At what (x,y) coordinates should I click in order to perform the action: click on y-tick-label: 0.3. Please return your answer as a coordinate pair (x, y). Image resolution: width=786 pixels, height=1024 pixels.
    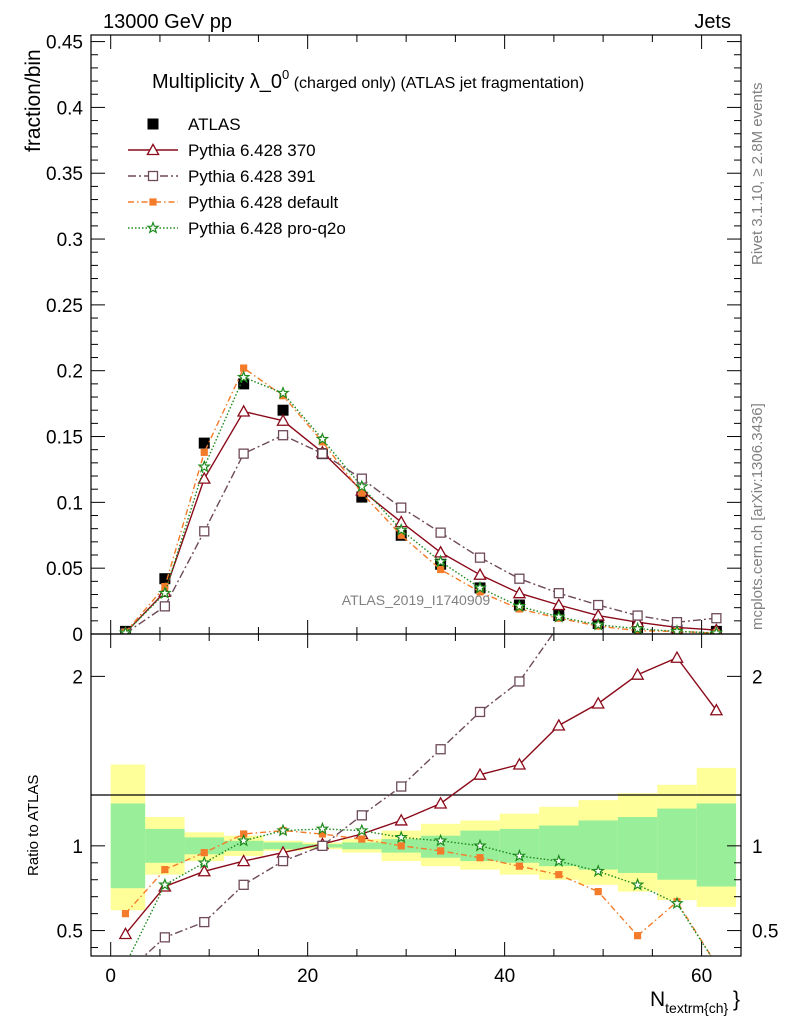
    Looking at the image, I should click on (70, 240).